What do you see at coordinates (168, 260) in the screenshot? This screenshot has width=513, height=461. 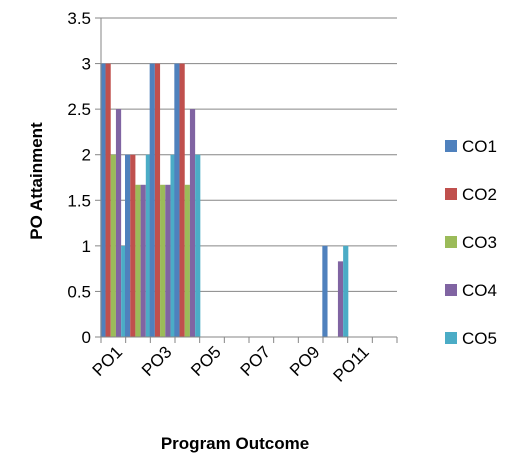 I see `bar-co4-po3` at bounding box center [168, 260].